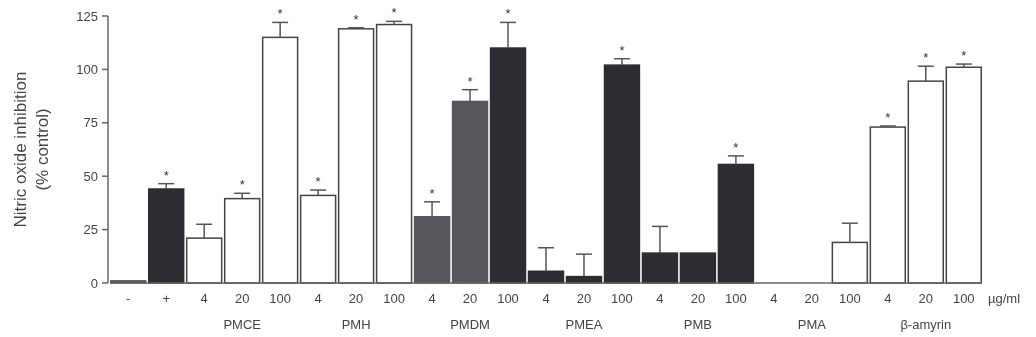 The image size is (1036, 337). I want to click on x-tick-label: +, so click(166, 298).